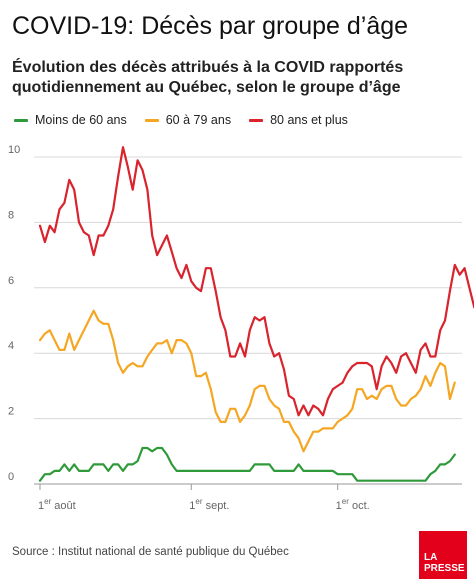 This screenshot has height=586, width=474. Describe the element at coordinates (256, 120) in the screenshot. I see `legend-swatch-80-plus` at that location.